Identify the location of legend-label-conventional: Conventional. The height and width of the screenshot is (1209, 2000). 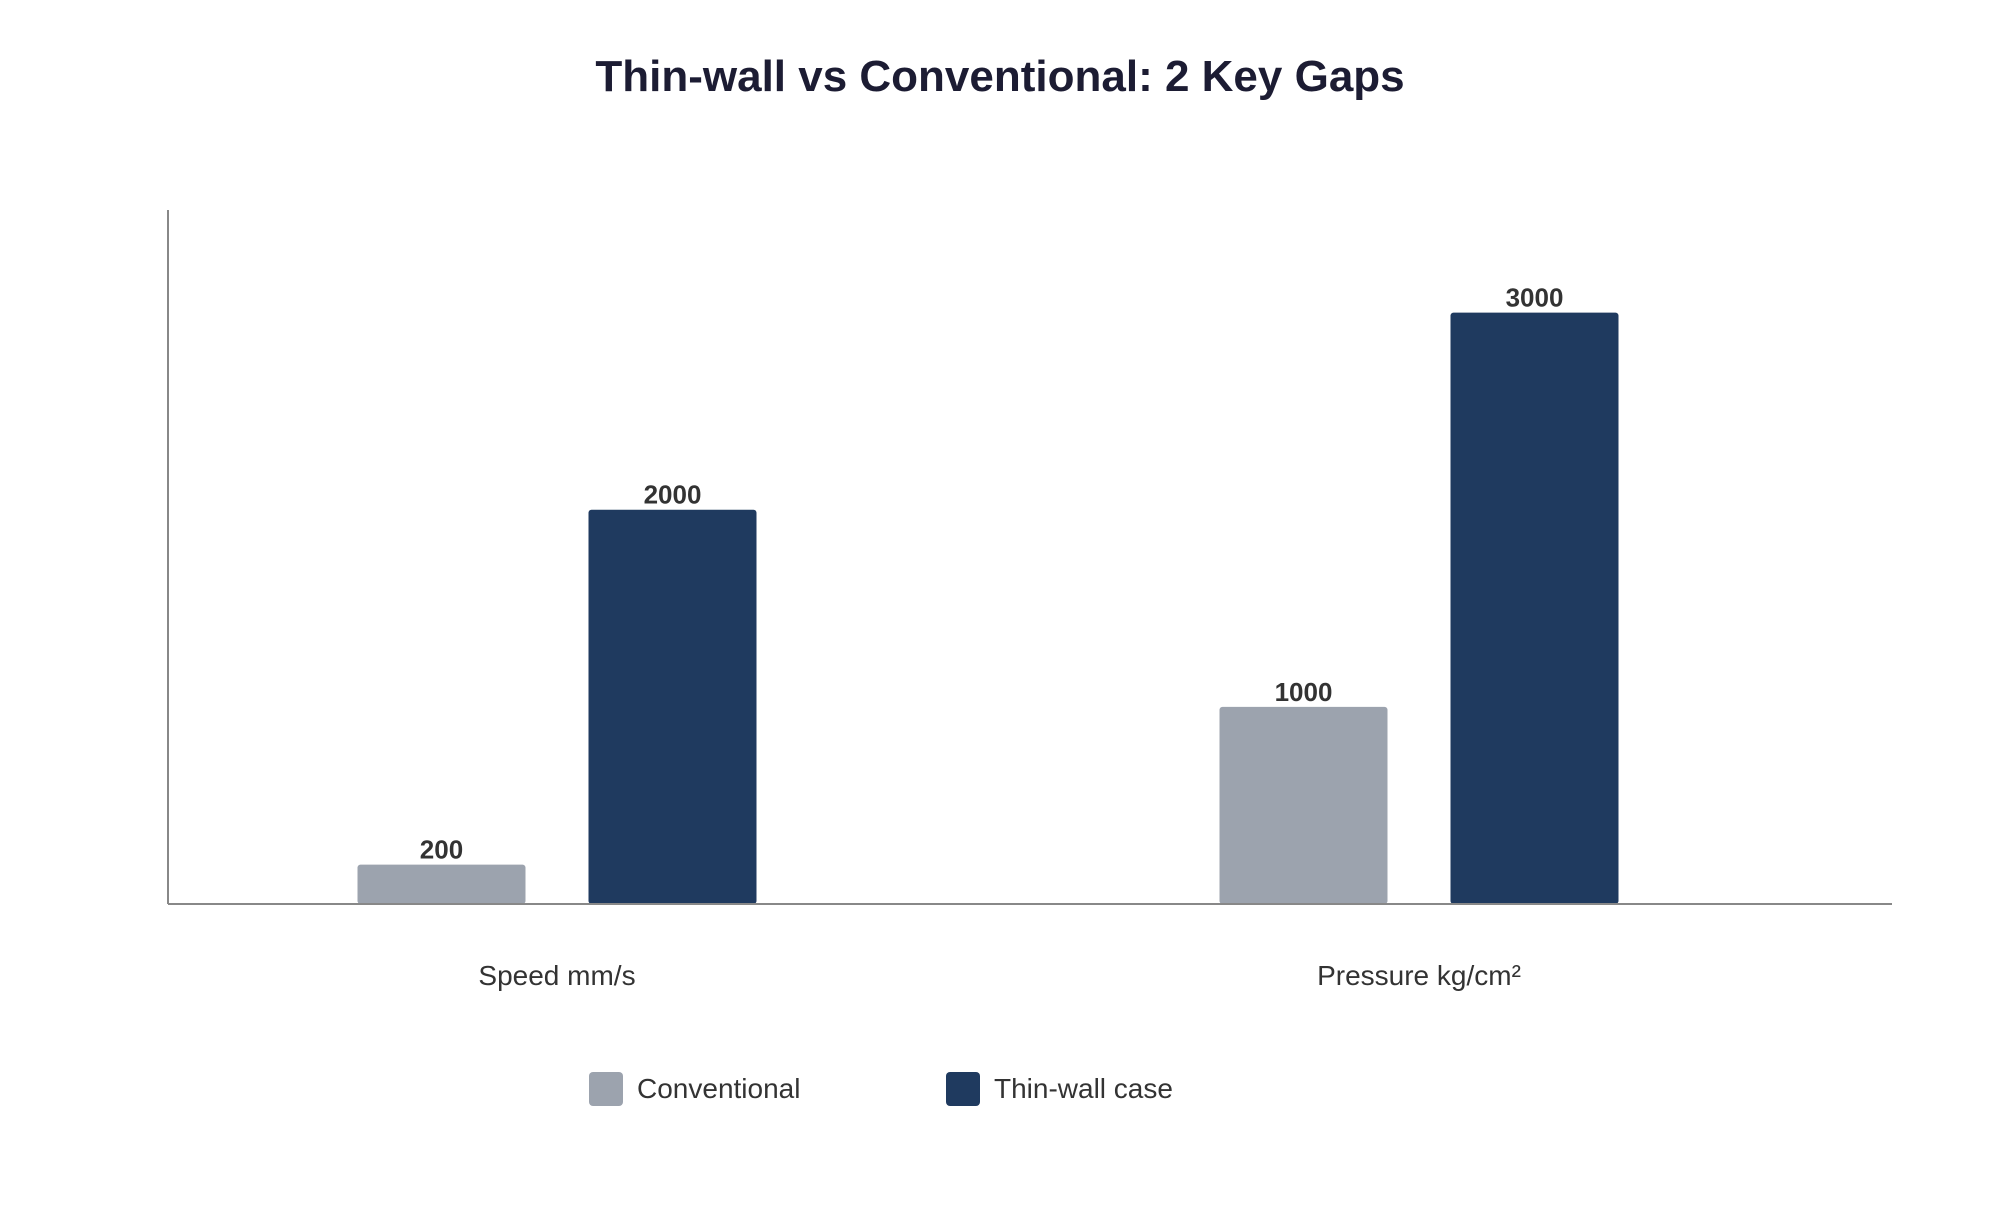
(719, 1088).